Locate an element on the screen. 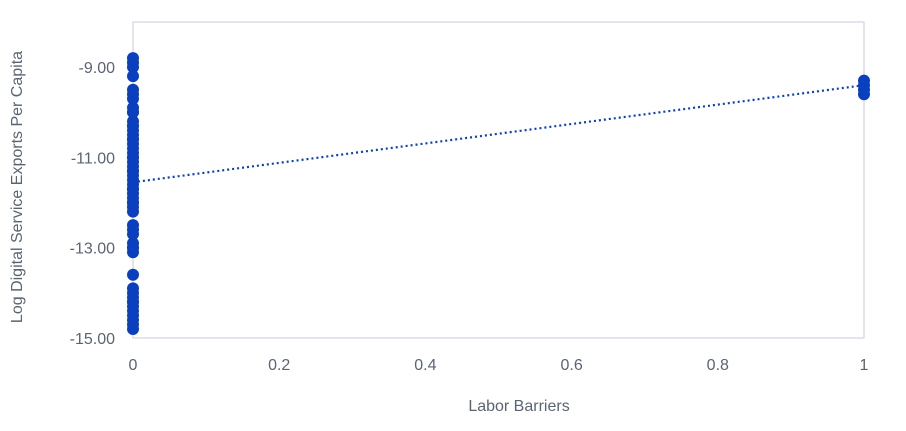 The width and height of the screenshot is (906, 431). y-tick-labels: -9.00 -11.00 -13.00 -15.00 is located at coordinates (92, 204).